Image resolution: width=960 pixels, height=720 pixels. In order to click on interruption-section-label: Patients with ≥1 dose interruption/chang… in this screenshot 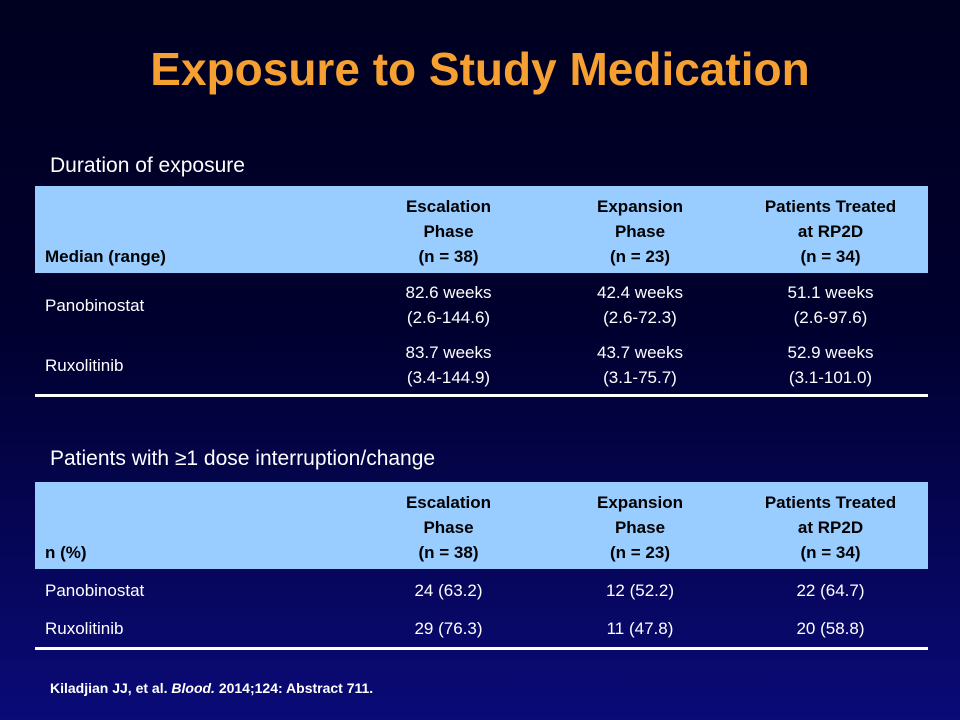, I will do `click(243, 458)`.